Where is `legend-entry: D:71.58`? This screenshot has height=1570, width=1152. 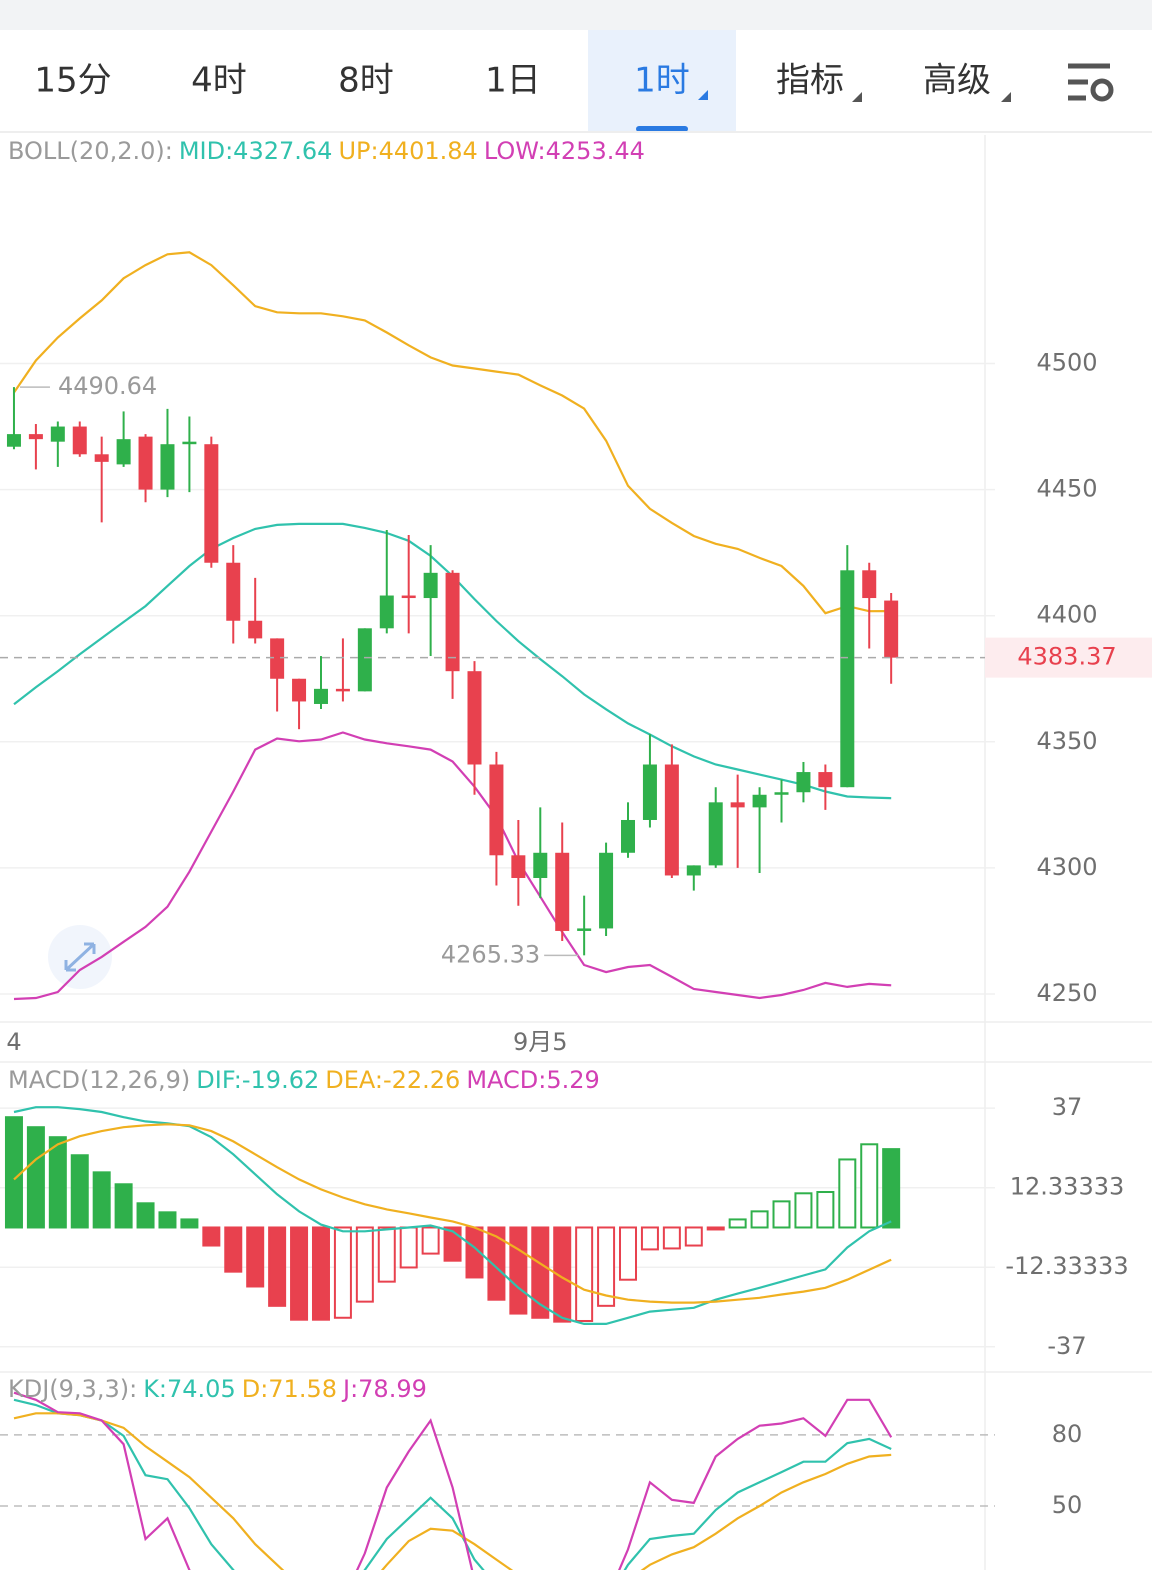 legend-entry: D:71.58 is located at coordinates (289, 1389).